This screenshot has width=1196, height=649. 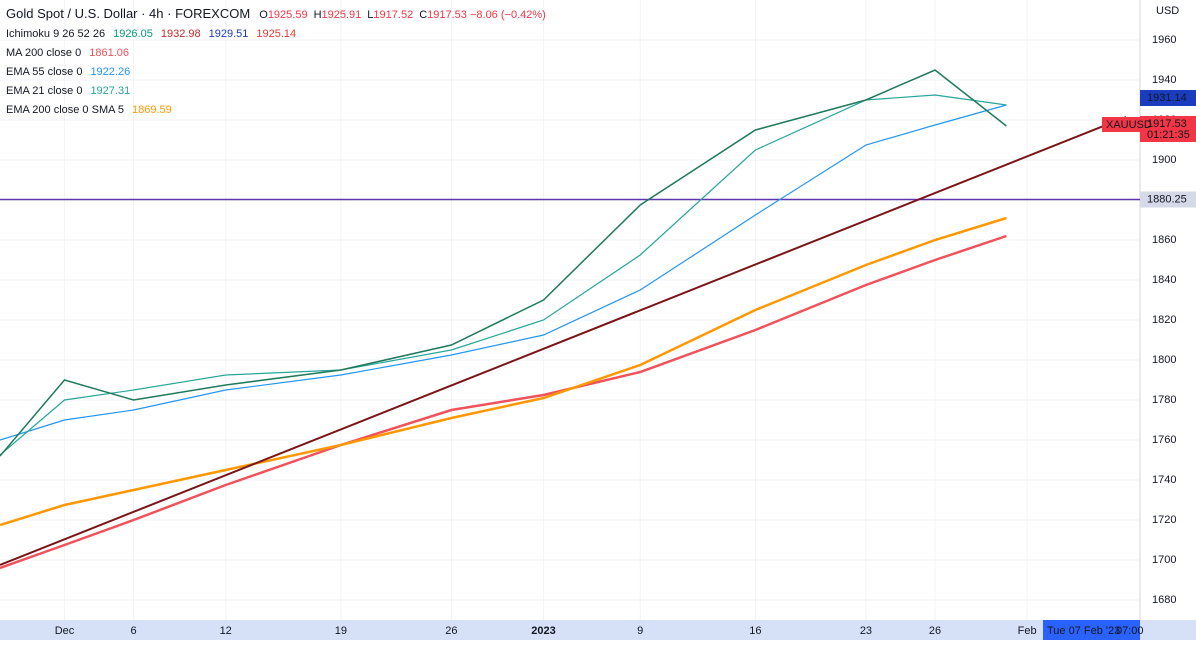 What do you see at coordinates (287, 15) in the screenshot?
I see `ohlc-value: 1925.59` at bounding box center [287, 15].